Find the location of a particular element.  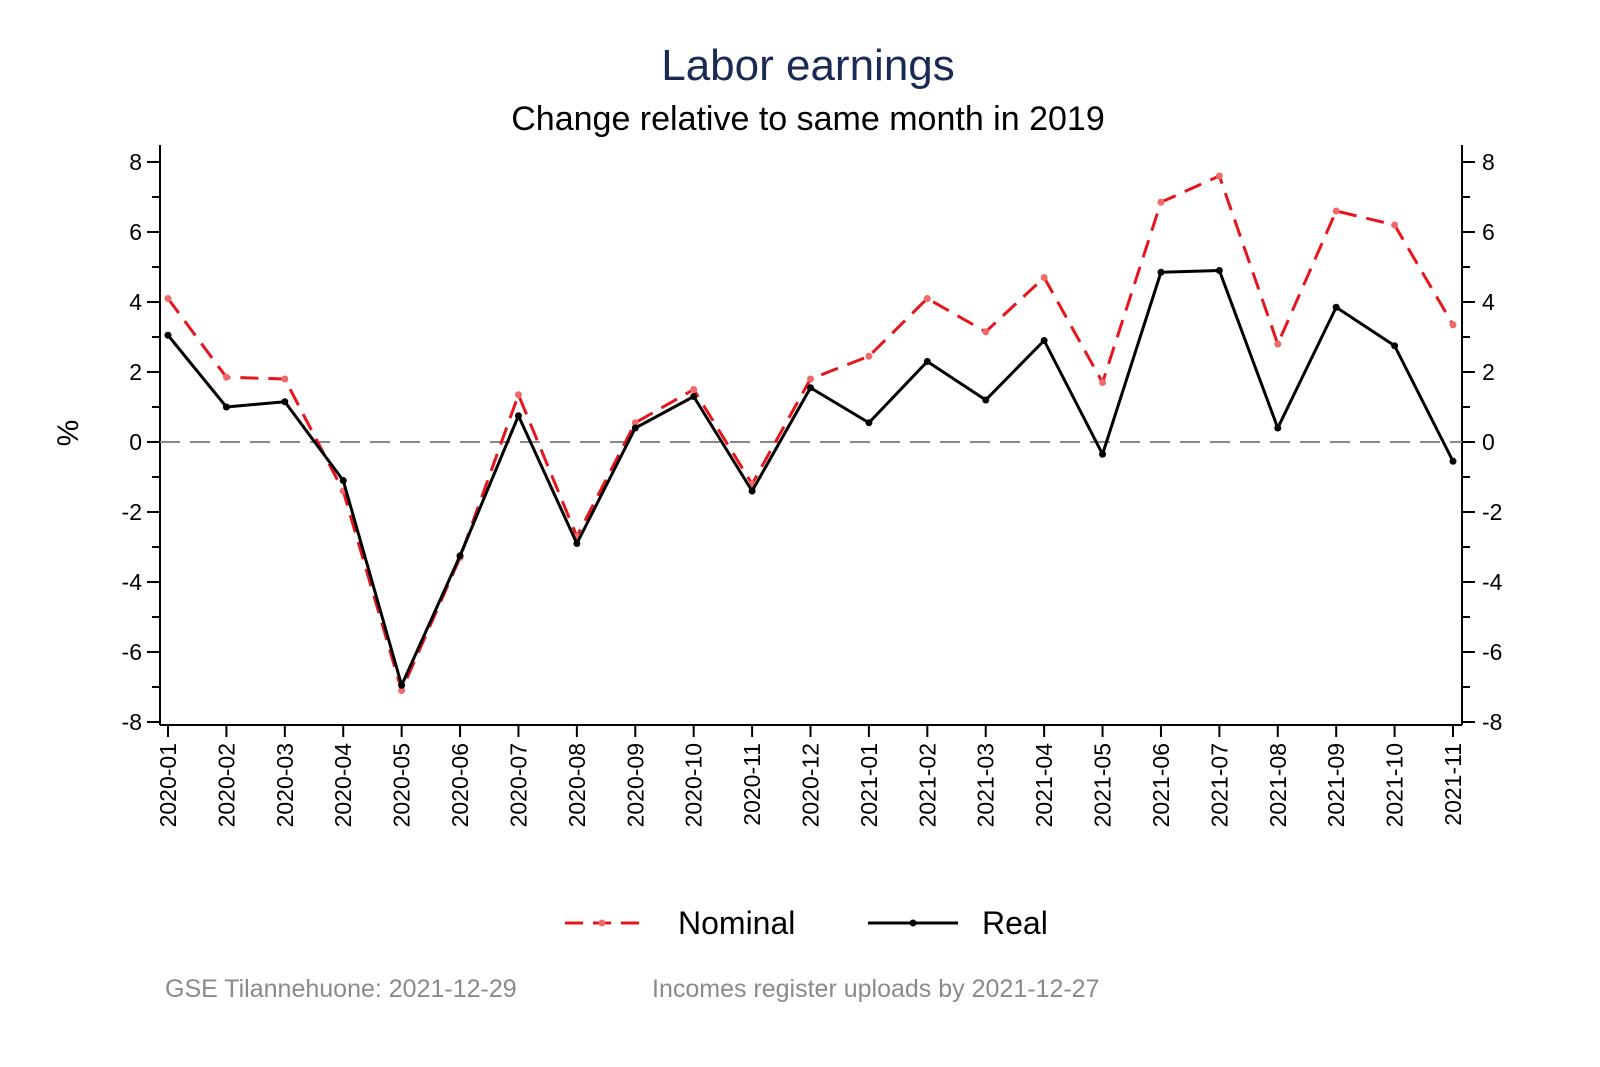

x-tick-label: 2021-09 is located at coordinates (1336, 785).